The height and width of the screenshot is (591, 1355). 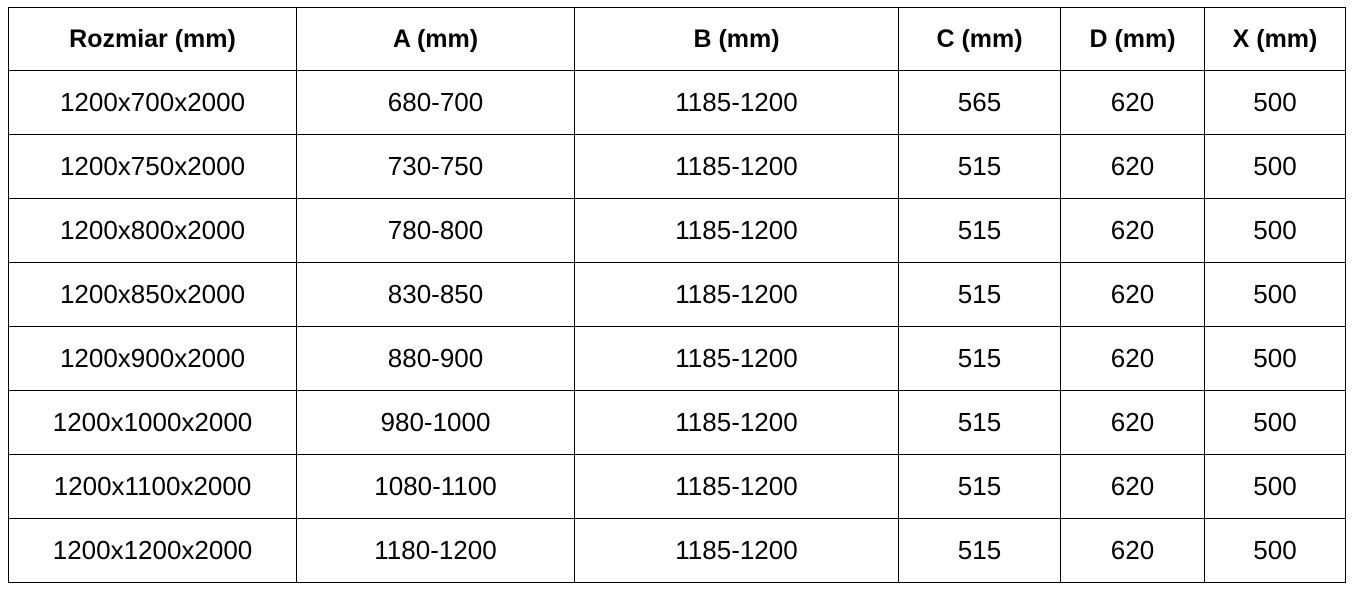 I want to click on cell-c: 565, so click(x=979, y=102).